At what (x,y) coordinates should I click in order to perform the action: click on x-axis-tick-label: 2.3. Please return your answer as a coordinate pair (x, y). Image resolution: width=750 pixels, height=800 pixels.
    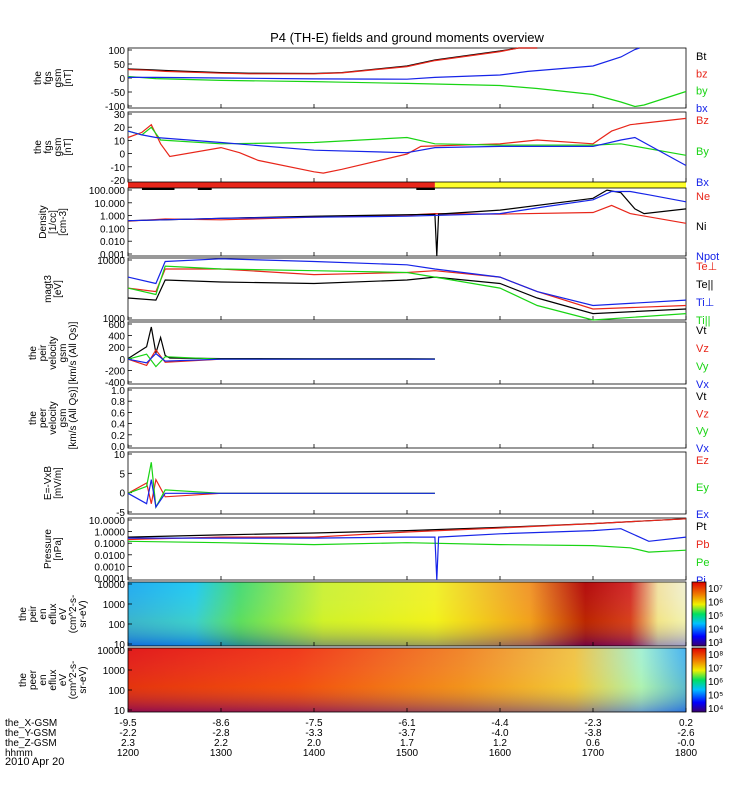
    Looking at the image, I should click on (128, 743).